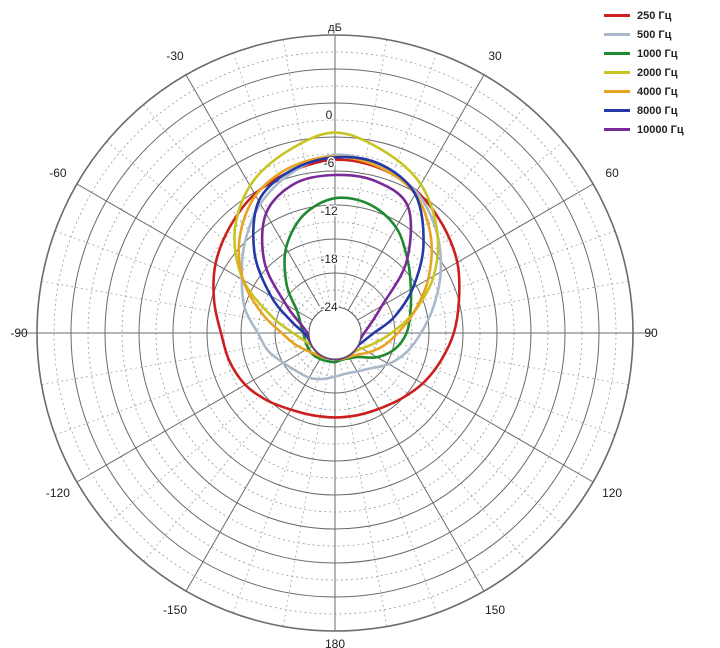 The image size is (720, 648). What do you see at coordinates (657, 91) in the screenshot?
I see `legend-label: 4000 Гц` at bounding box center [657, 91].